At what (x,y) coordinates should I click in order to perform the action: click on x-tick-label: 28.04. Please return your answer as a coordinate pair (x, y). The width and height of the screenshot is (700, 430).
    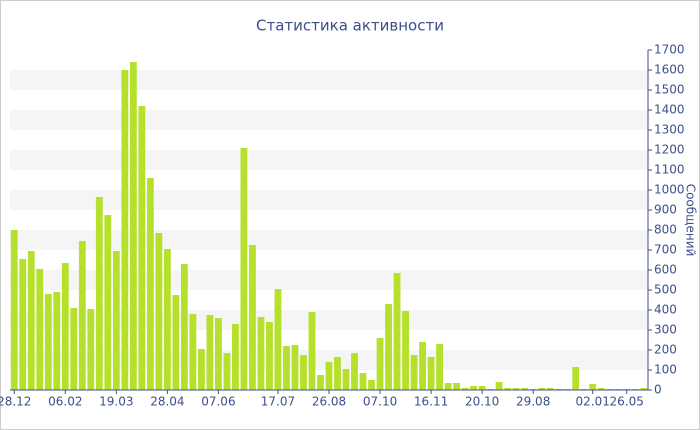
    Looking at the image, I should click on (167, 402).